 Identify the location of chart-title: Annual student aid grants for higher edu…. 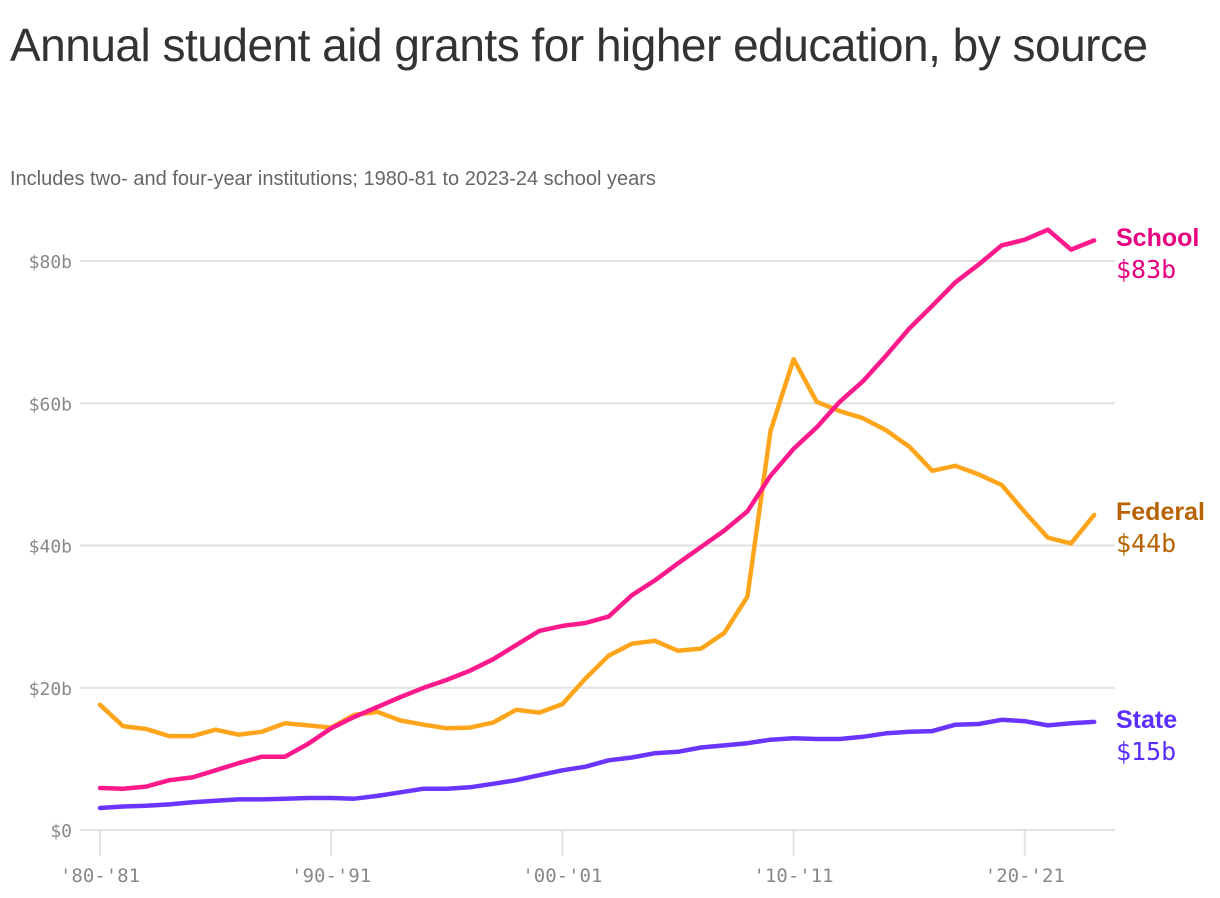
(579, 45).